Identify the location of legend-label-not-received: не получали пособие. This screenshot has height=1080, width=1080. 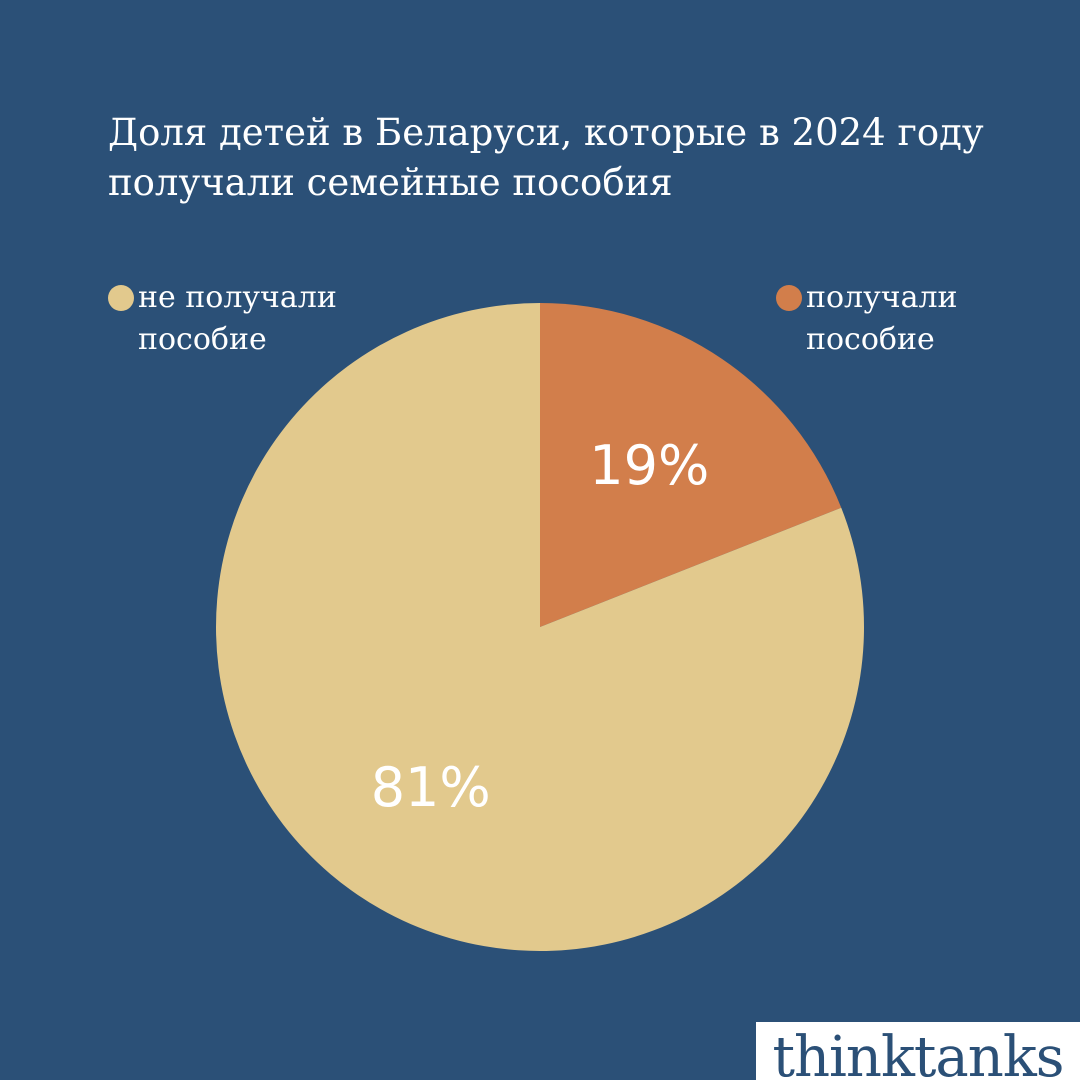
(237, 319).